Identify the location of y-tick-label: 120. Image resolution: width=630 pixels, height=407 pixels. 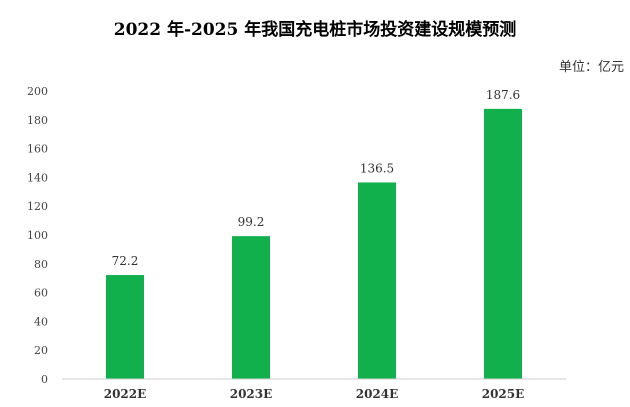
(37, 206).